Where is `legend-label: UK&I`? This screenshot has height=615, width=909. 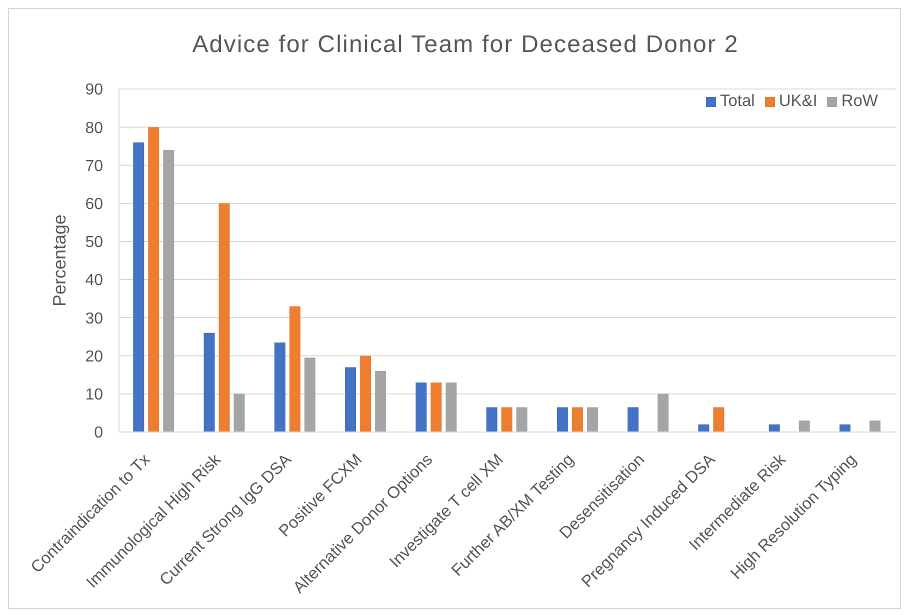
legend-label: UK&I is located at coordinates (798, 101).